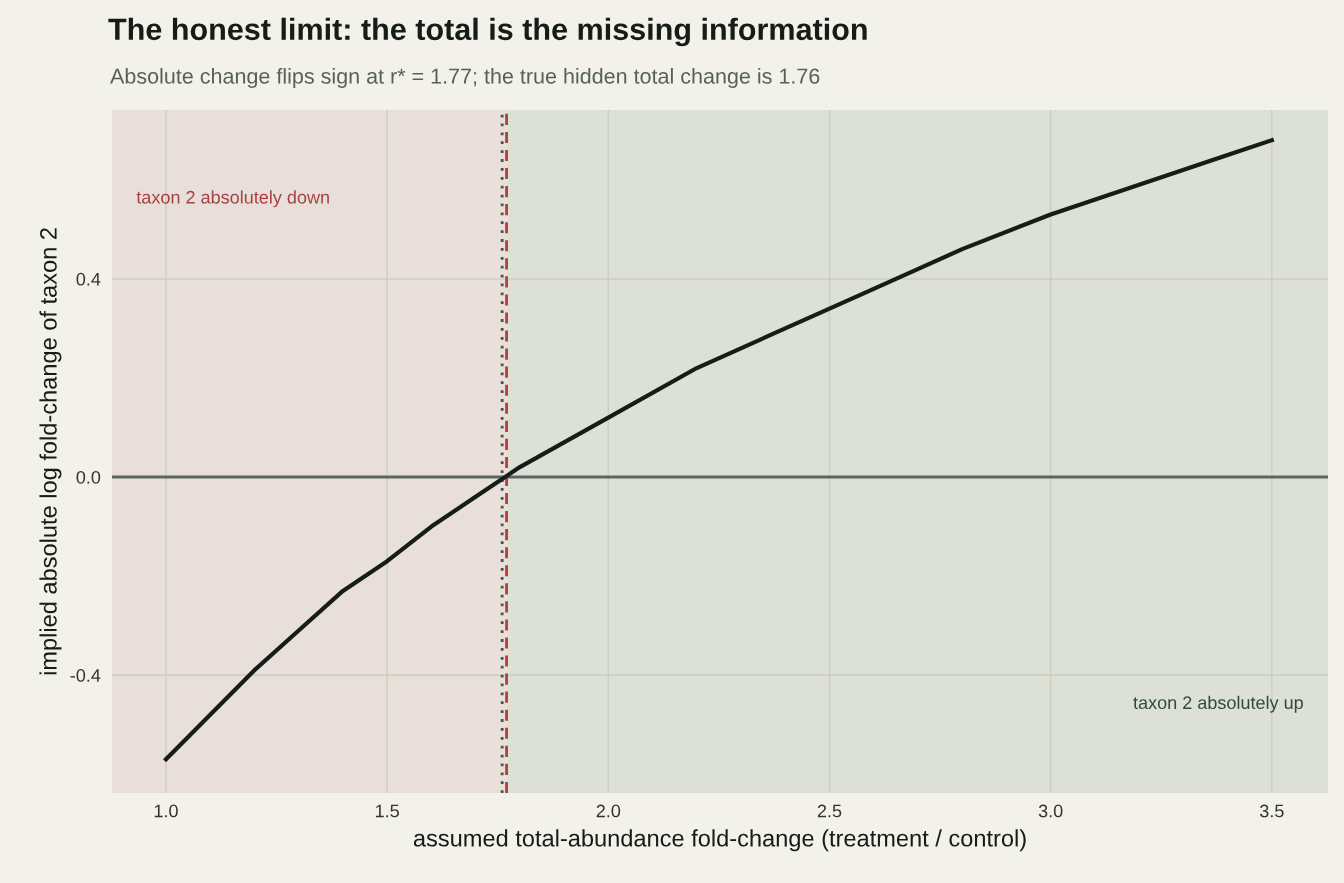 The height and width of the screenshot is (883, 1344). Describe the element at coordinates (1218, 704) in the screenshot. I see `band-label: taxon 2 absolutely up` at that location.